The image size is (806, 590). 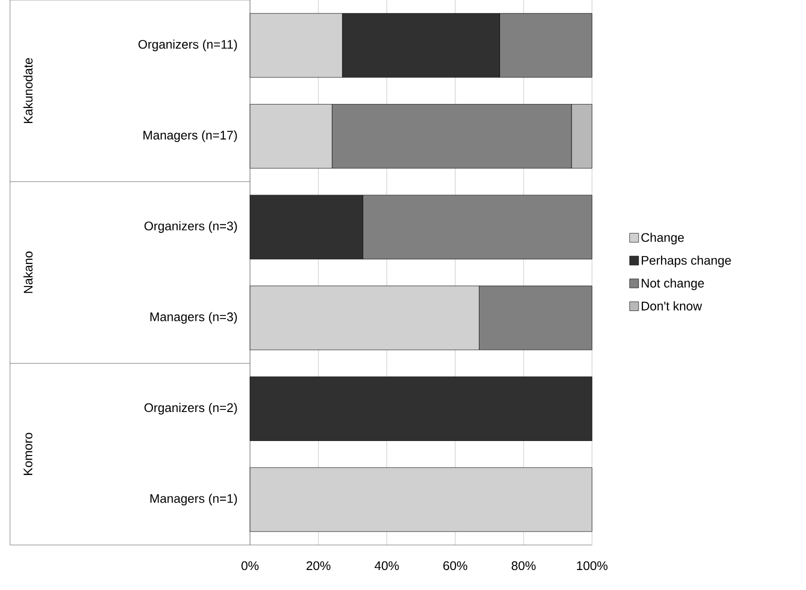 I want to click on y-tick-label: Managers (n=1), so click(x=193, y=500).